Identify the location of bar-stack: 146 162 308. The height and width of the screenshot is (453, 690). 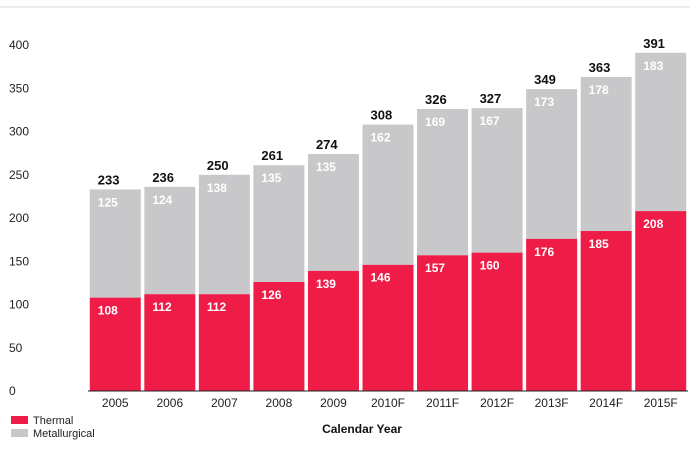
(388, 249).